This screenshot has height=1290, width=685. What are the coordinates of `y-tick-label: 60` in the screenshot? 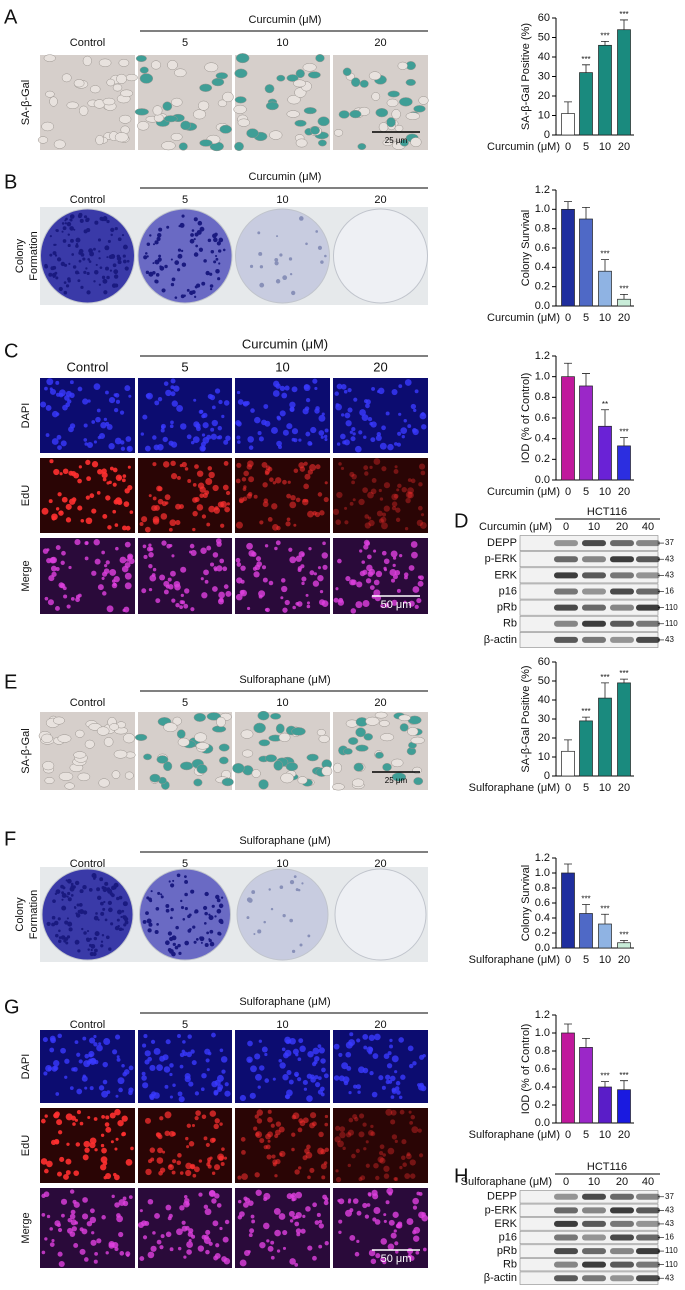 It's located at (544, 662).